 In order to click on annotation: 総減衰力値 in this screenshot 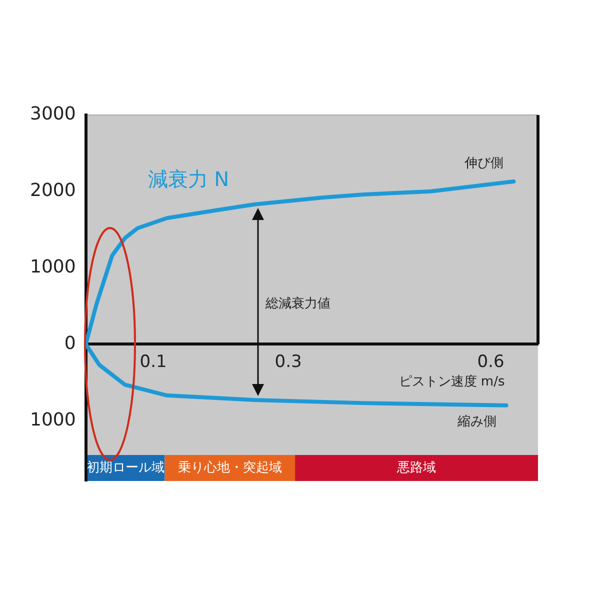, I will do `click(297, 304)`.